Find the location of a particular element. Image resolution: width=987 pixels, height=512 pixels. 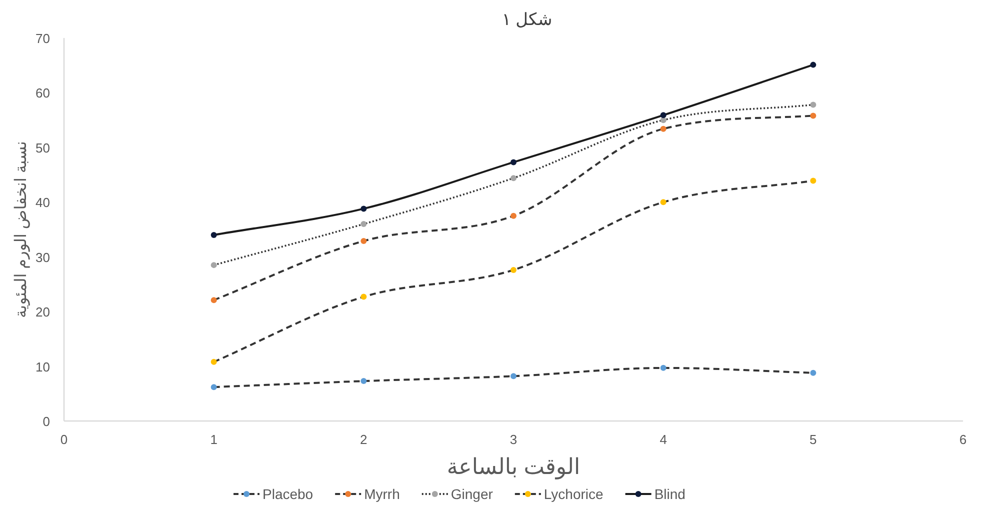

x-tick-label: 2 is located at coordinates (364, 439).